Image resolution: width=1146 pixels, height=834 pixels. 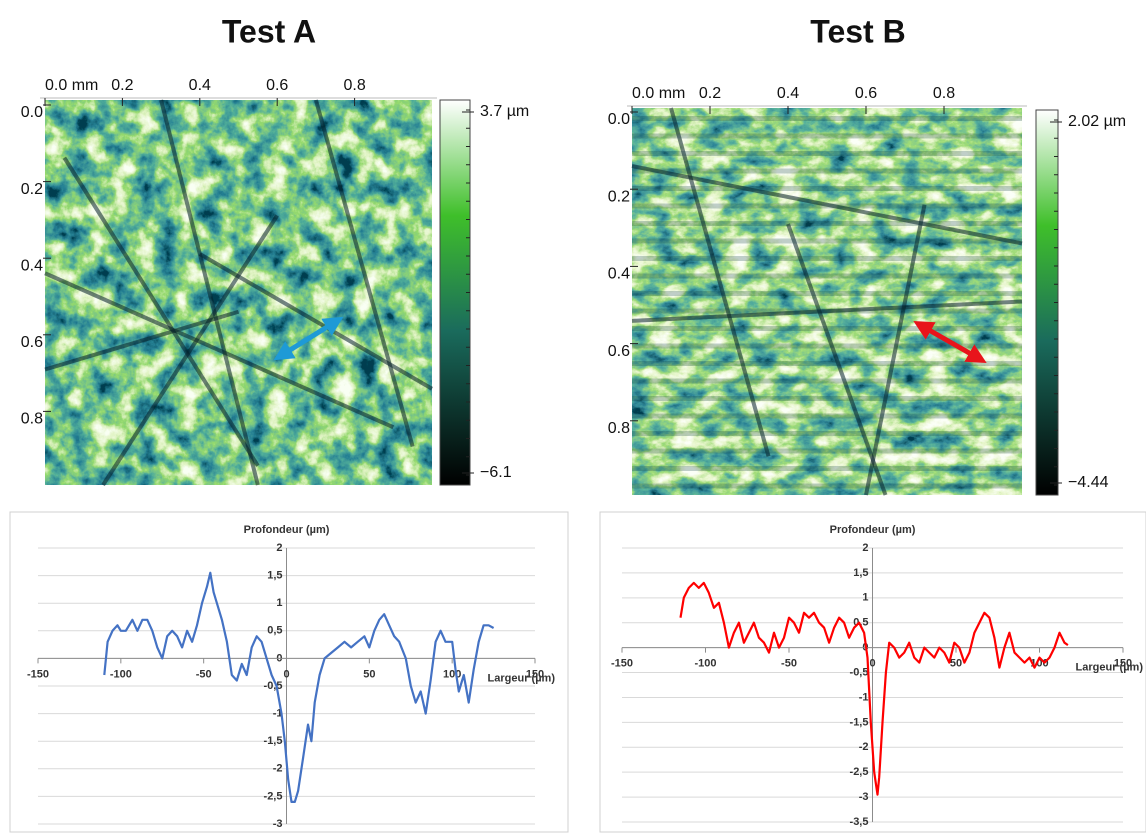 What do you see at coordinates (496, 472) in the screenshot?
I see `colorbar-label: −6.1` at bounding box center [496, 472].